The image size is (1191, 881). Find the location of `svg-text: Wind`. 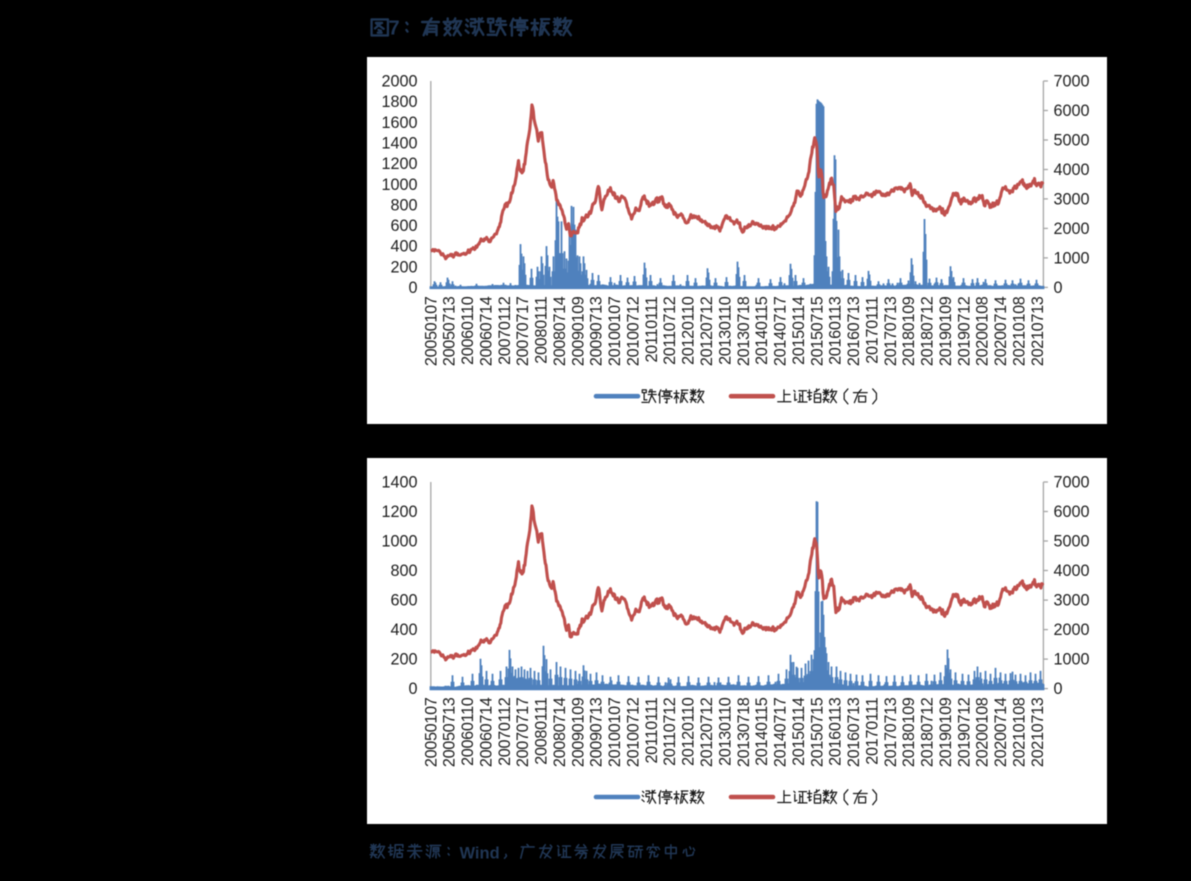

svg-text: Wind is located at coordinates (480, 854).